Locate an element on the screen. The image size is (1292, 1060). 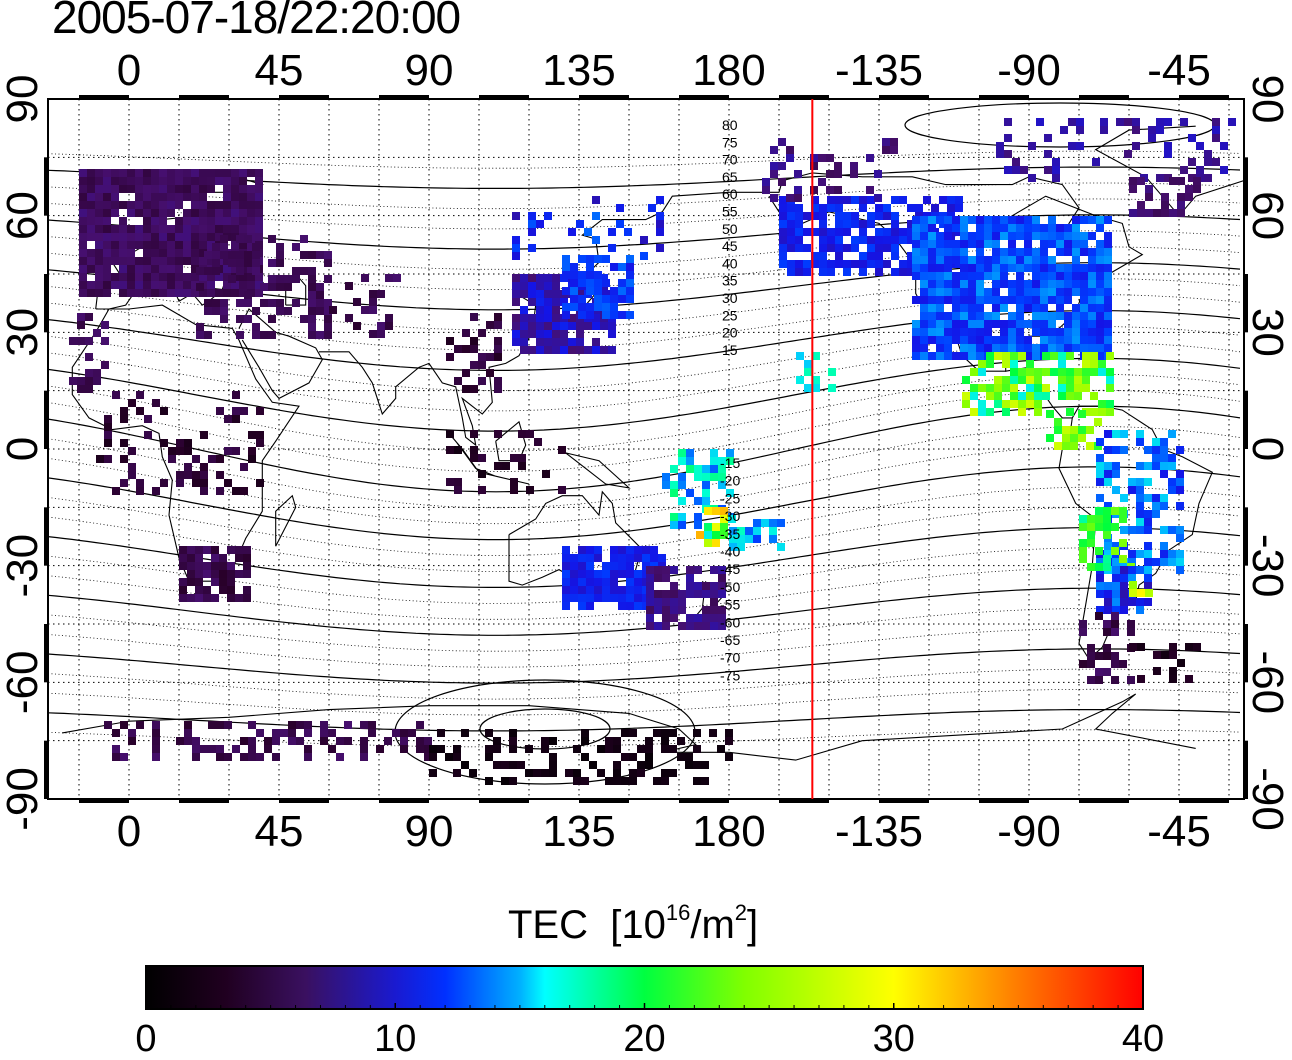
contour-label: 35 is located at coordinates (730, 281).